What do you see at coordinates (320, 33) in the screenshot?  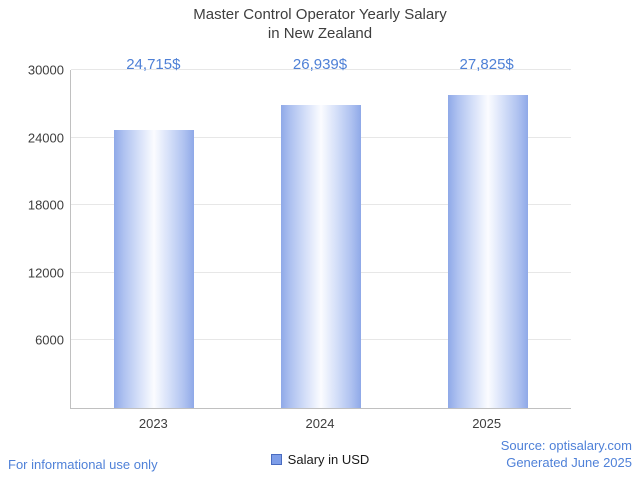 I see `chart-title-line2: in New Zealand` at bounding box center [320, 33].